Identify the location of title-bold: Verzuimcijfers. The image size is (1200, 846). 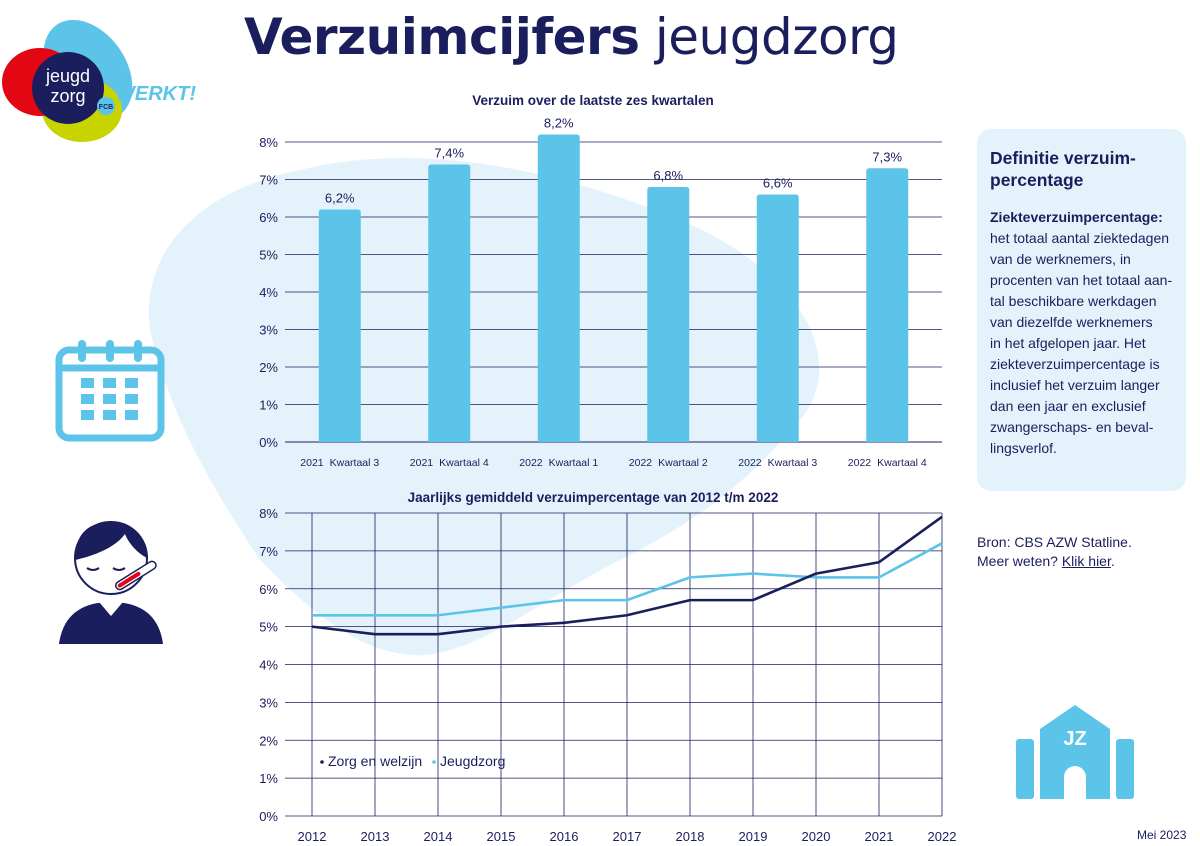
(442, 37).